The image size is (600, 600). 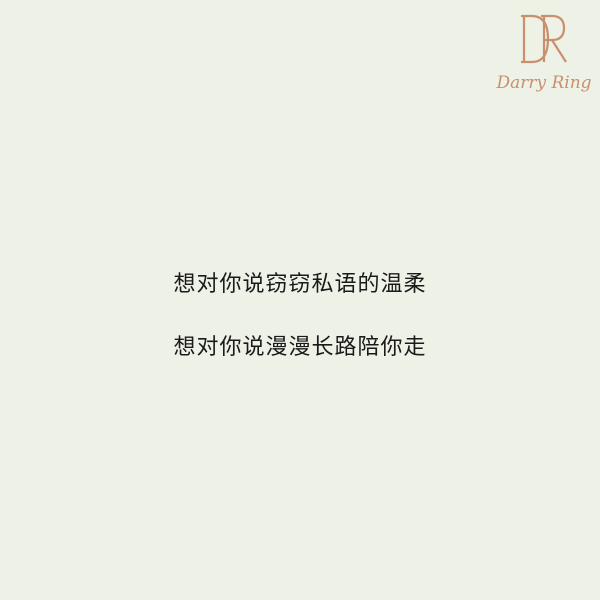 I want to click on brand-logo: Darry Ring, so click(x=544, y=53).